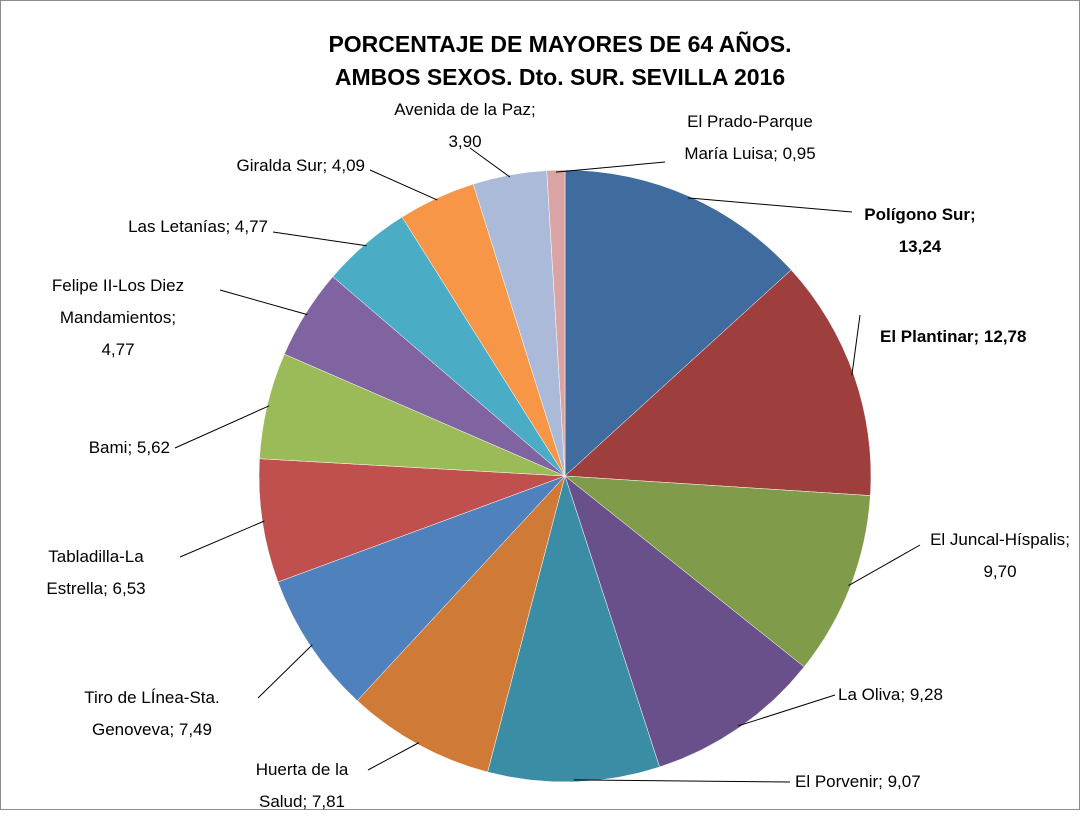 This screenshot has width=1081, height=818. I want to click on data-label: El Porvenir; 9,07, so click(858, 782).